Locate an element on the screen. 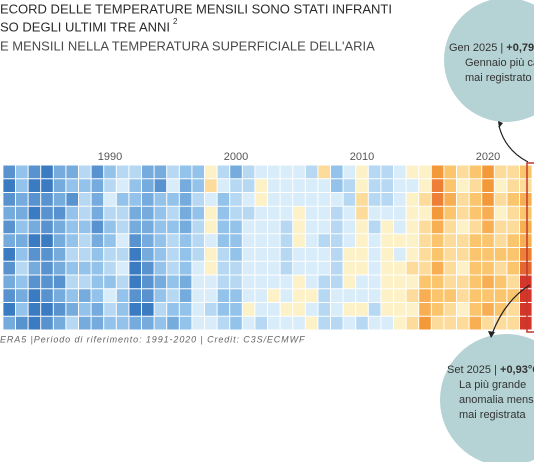 The width and height of the screenshot is (534, 462). annotation-line: Gennaio più caldo is located at coordinates (499, 63).